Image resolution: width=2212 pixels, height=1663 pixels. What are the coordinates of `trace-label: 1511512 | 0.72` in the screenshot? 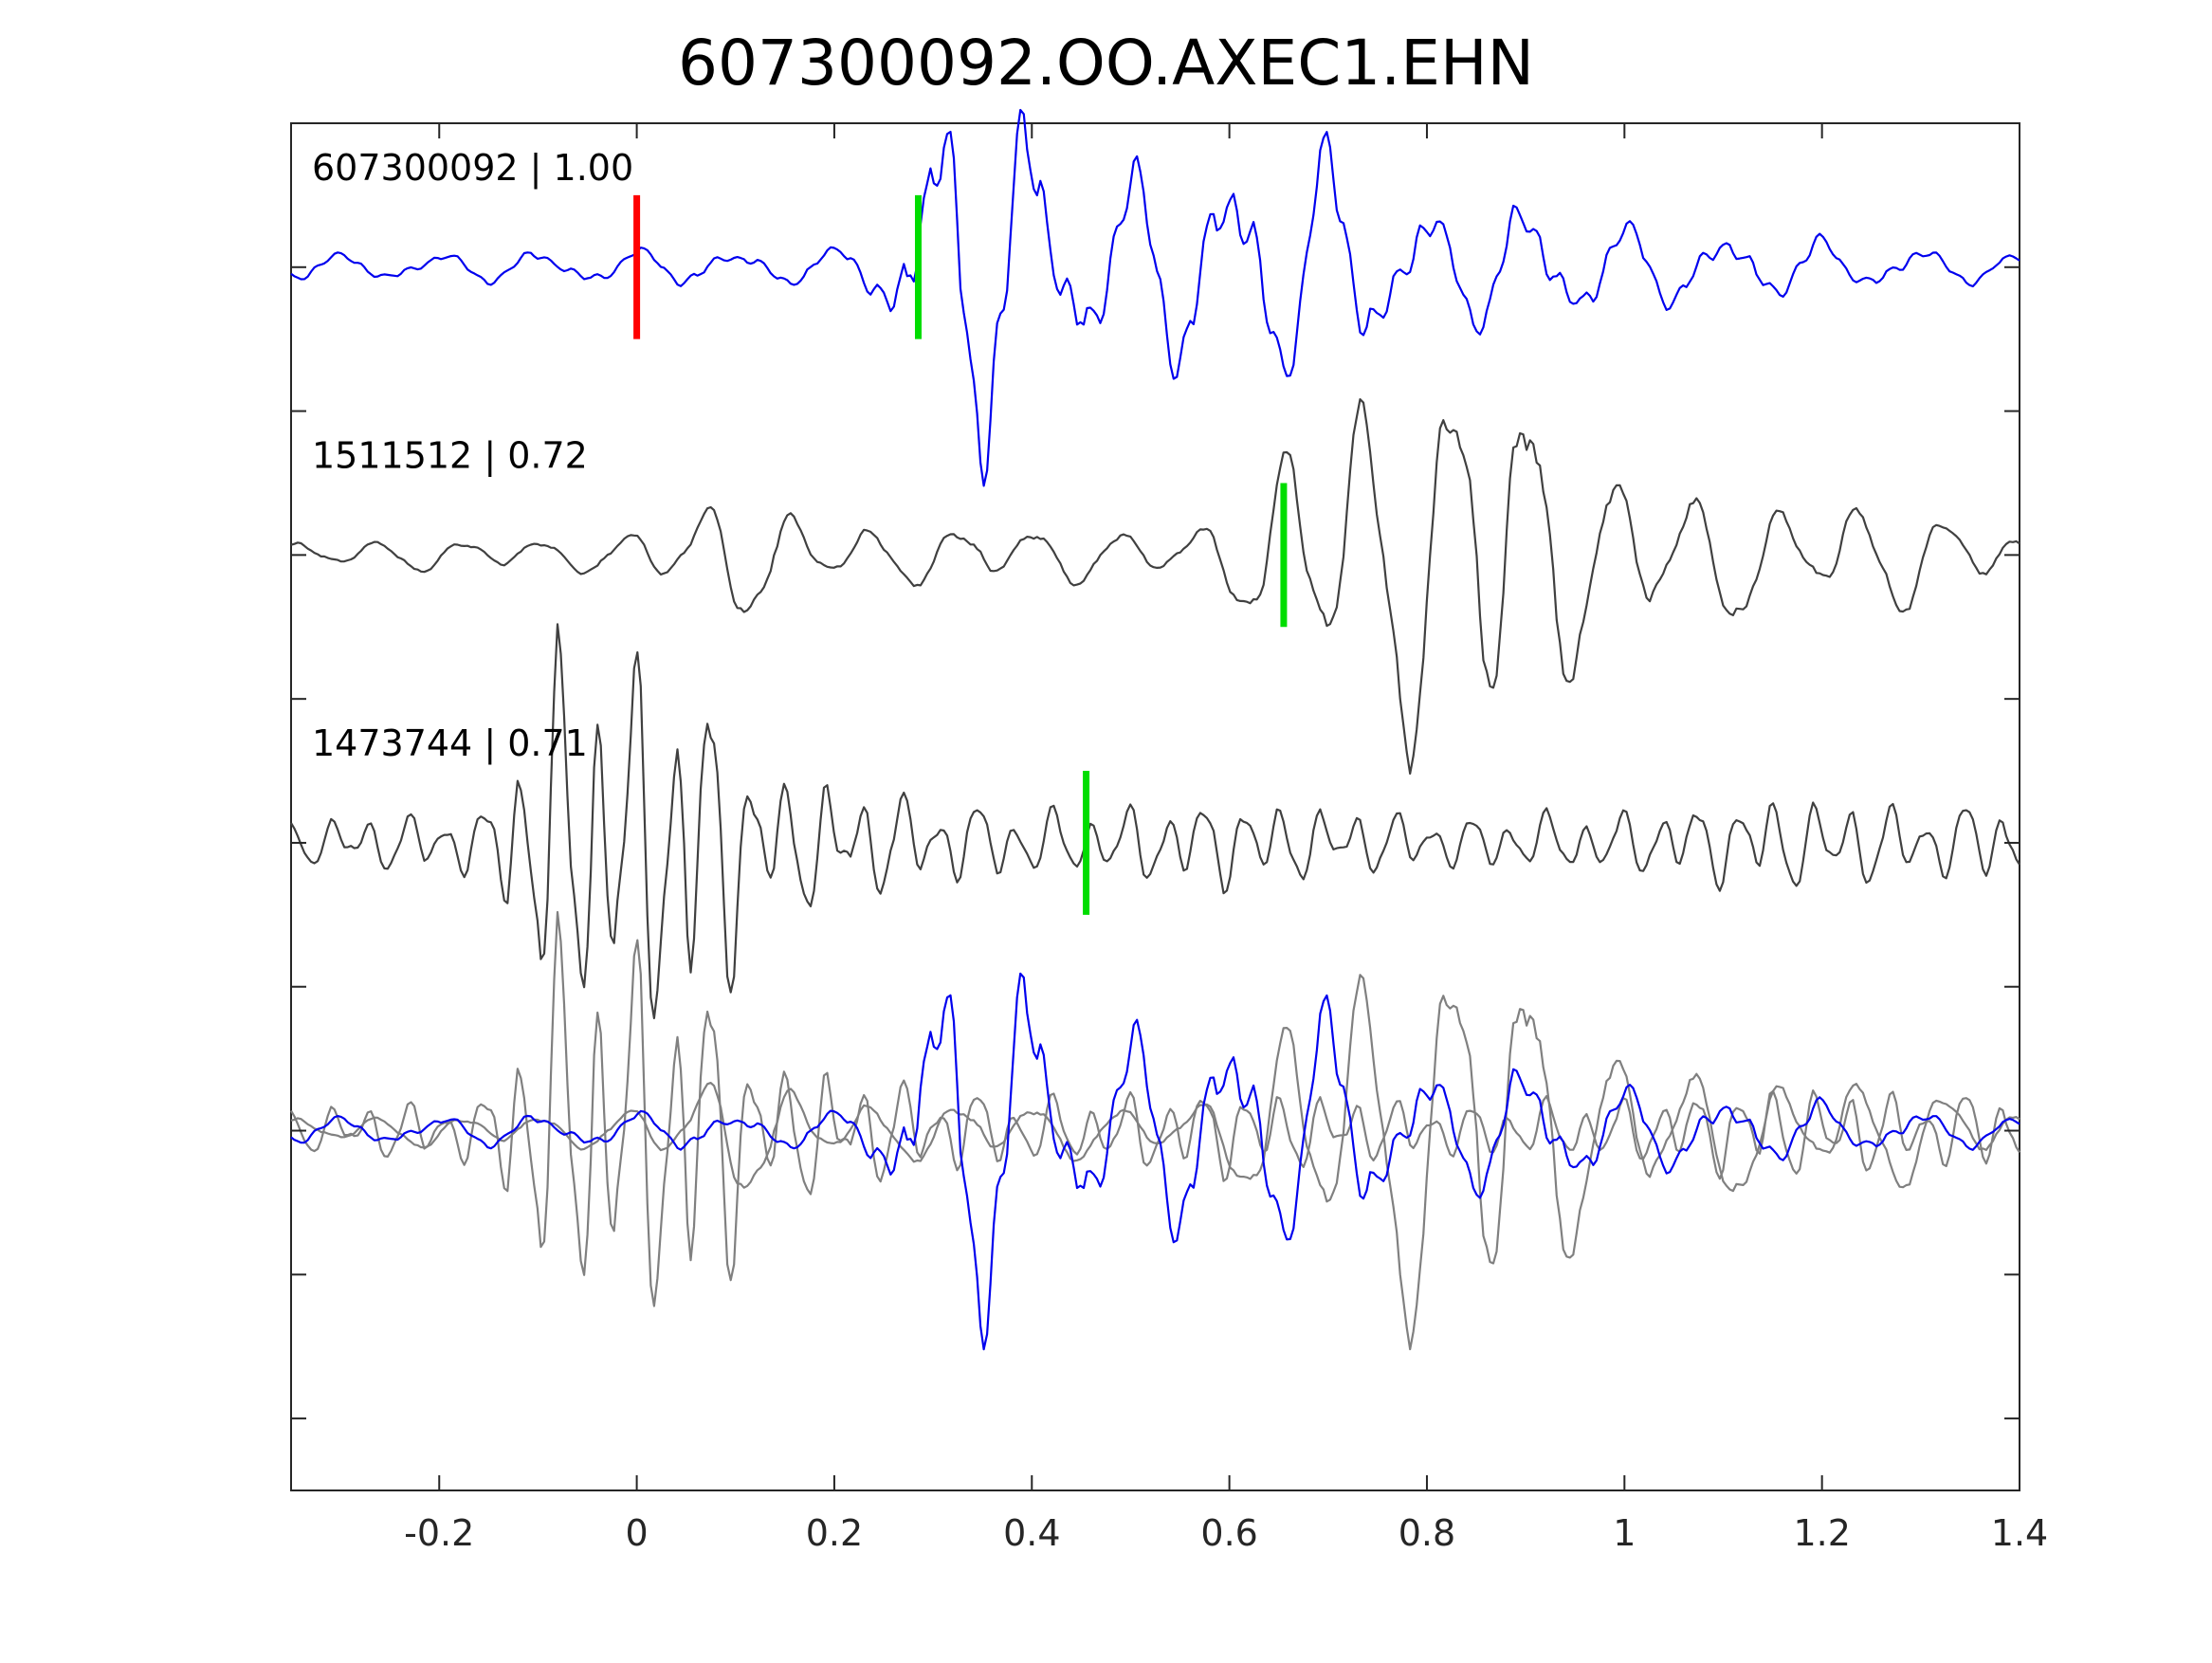 It's located at (450, 457).